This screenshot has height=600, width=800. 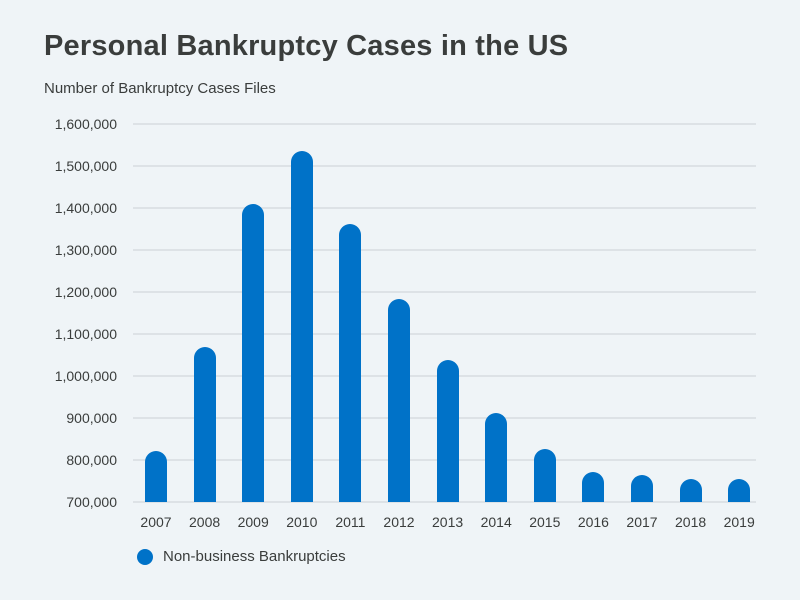 What do you see at coordinates (85, 124) in the screenshot?
I see `y-tick-label: 1,600,000` at bounding box center [85, 124].